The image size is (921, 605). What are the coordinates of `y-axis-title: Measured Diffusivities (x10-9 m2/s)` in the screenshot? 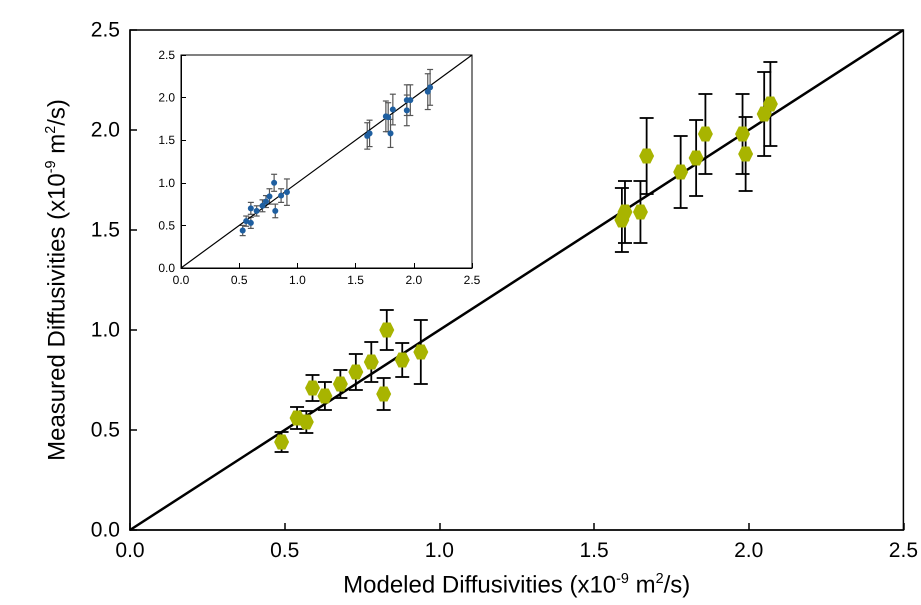 It's located at (56, 280).